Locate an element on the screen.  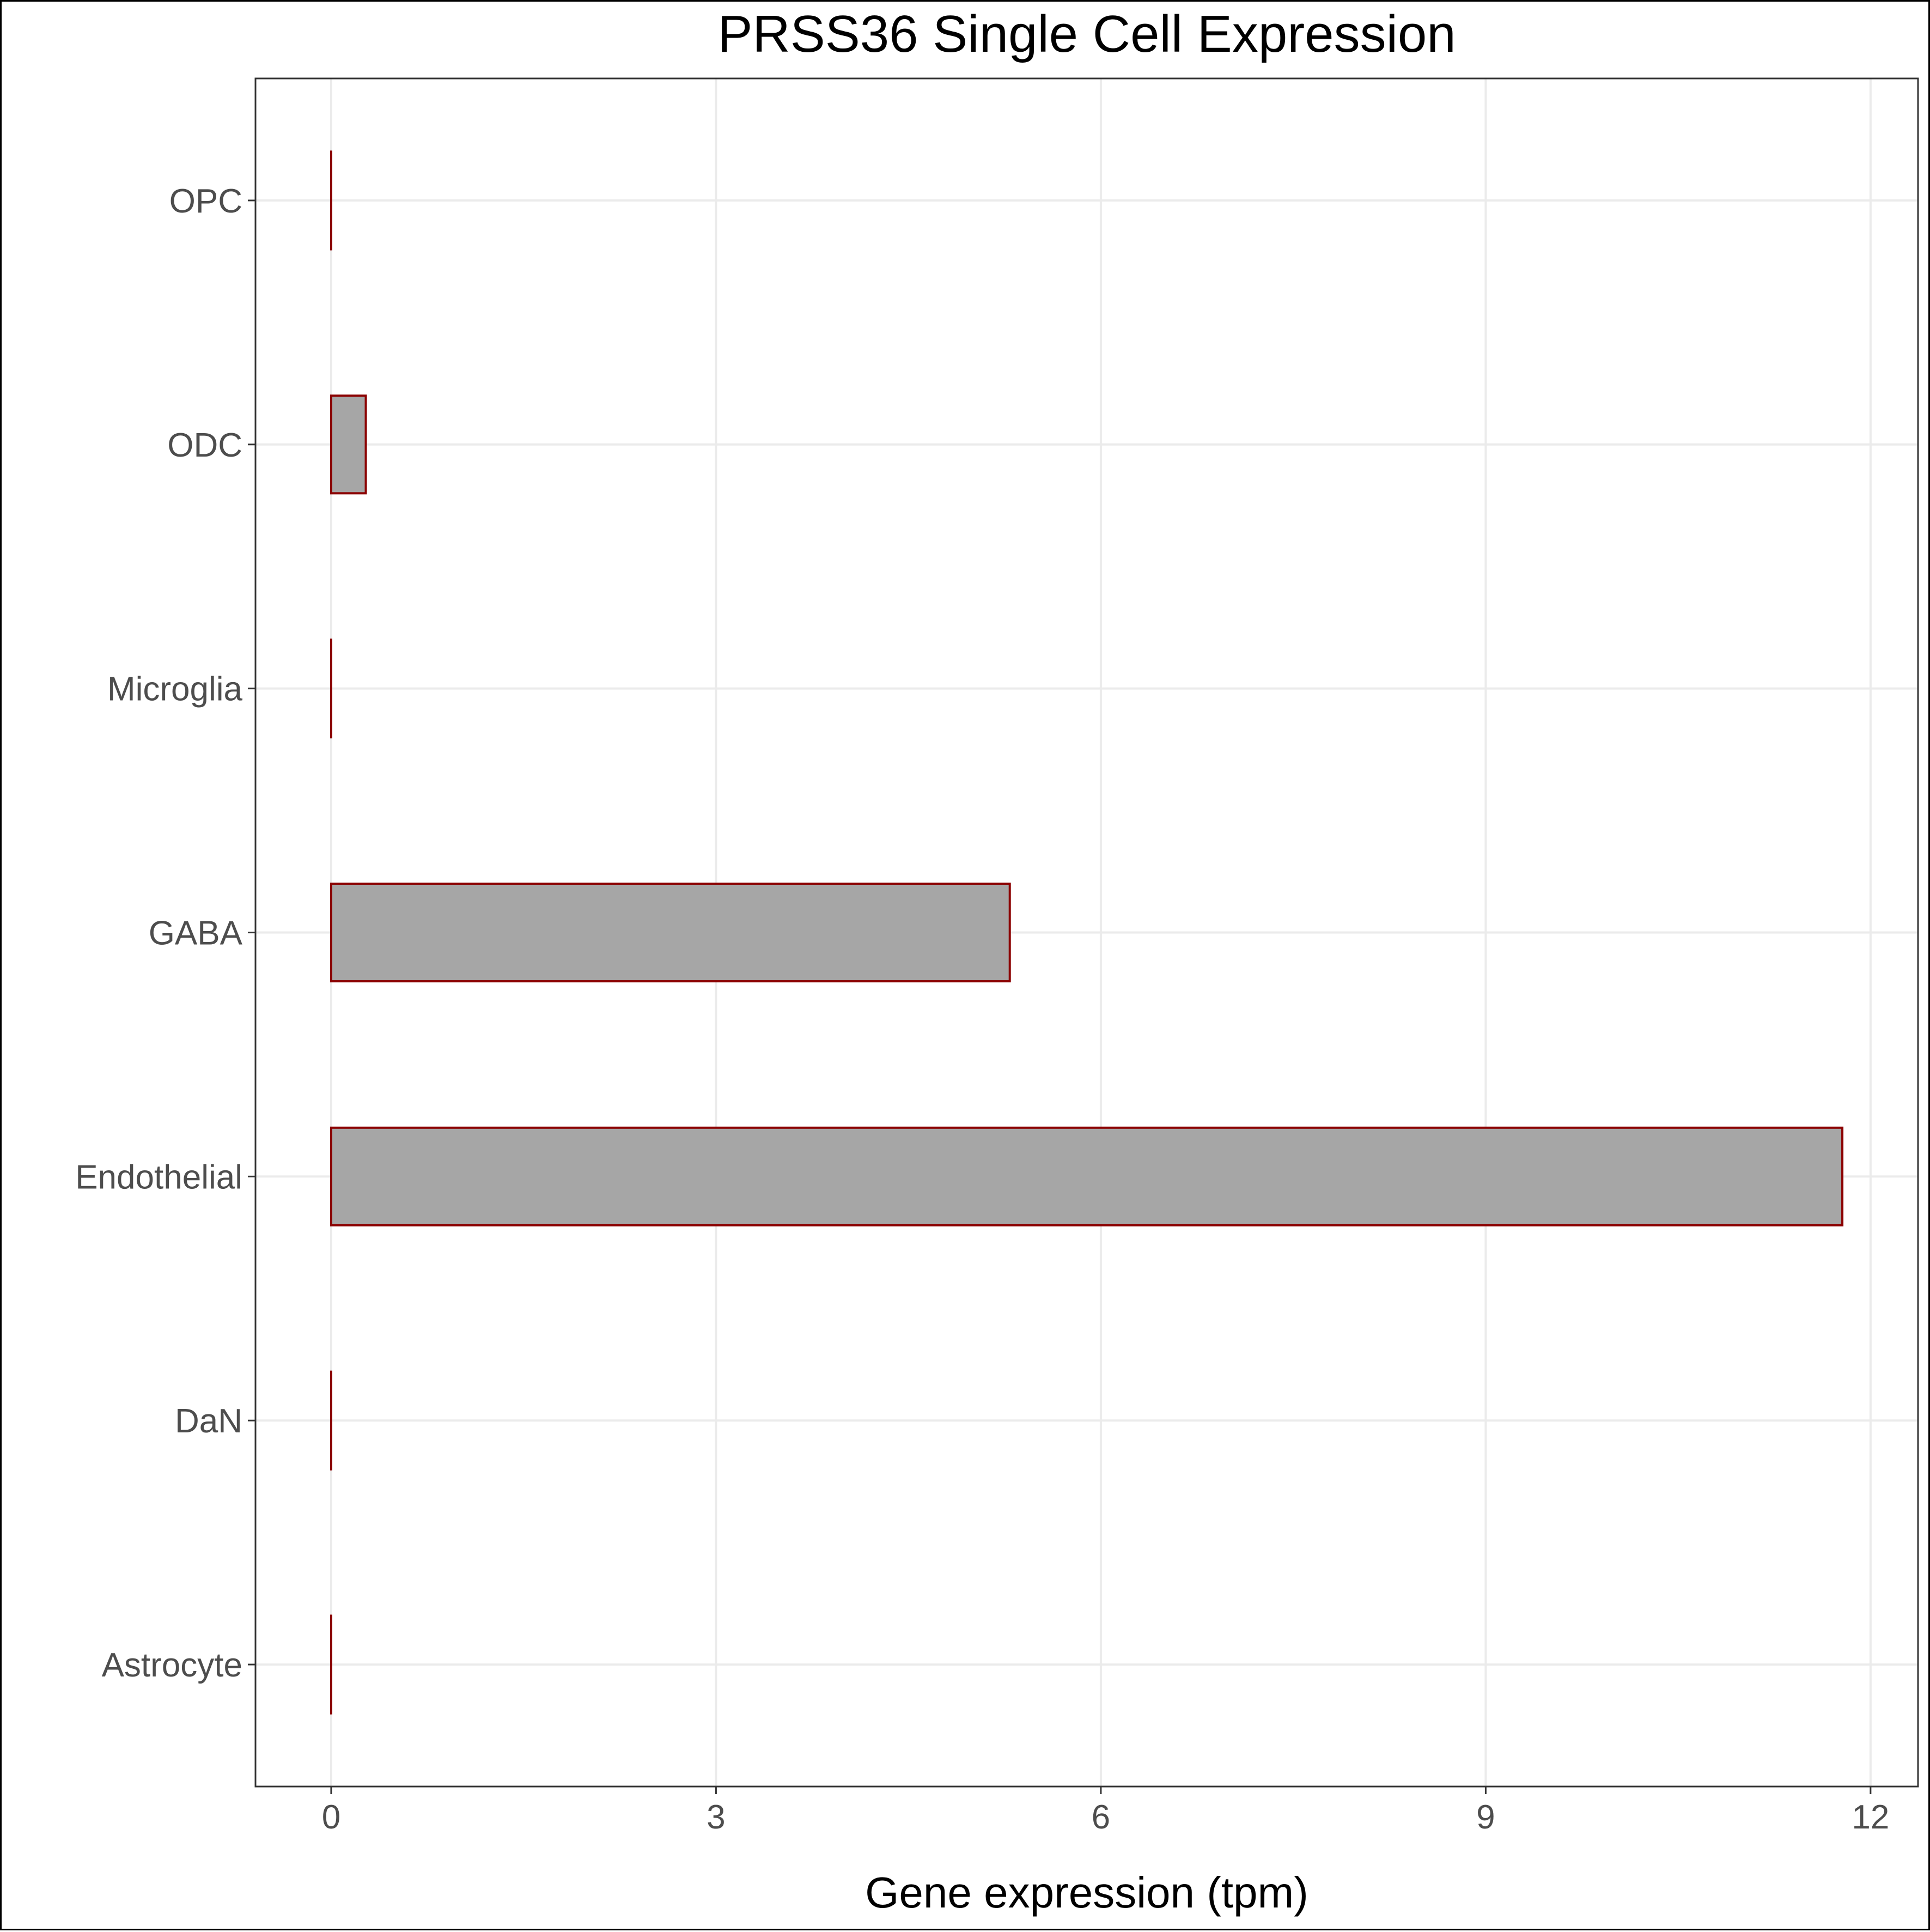
y-tick-label-gaba: GABA is located at coordinates (196, 934).